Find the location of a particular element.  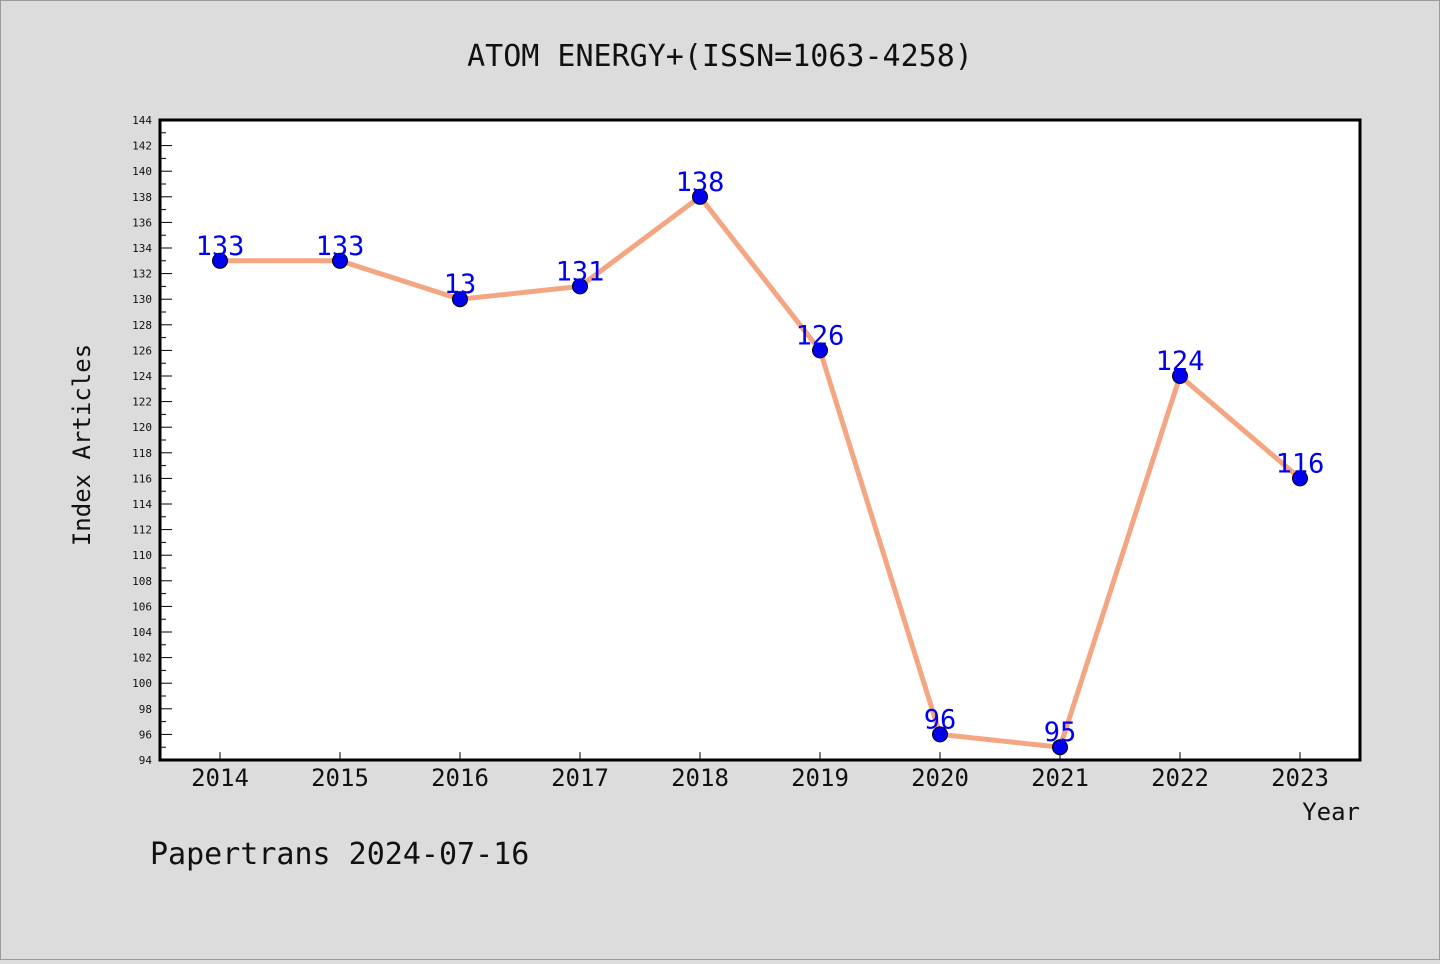

y-tick-label: 126 is located at coordinates (142, 350).